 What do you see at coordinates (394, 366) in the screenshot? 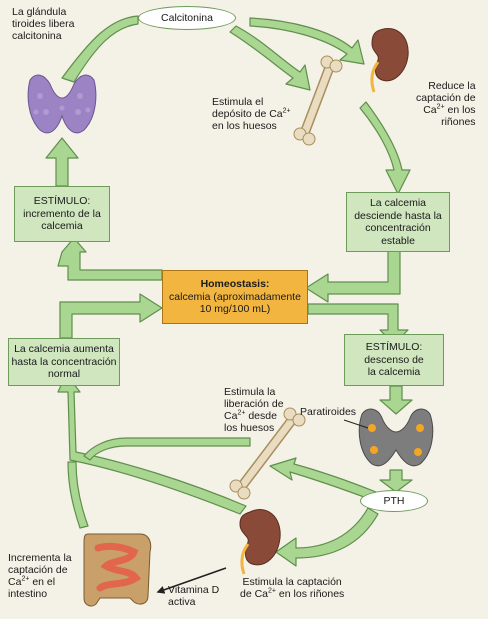
I see `stimulus-decrease-text: descenso de la calcemia` at bounding box center [394, 366].